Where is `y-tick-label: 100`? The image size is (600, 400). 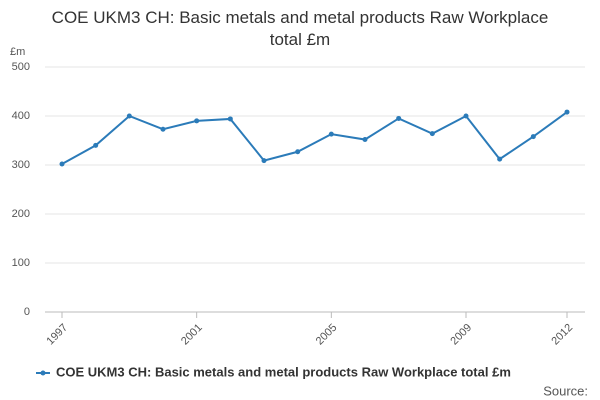 y-tick-label: 100 is located at coordinates (21, 263).